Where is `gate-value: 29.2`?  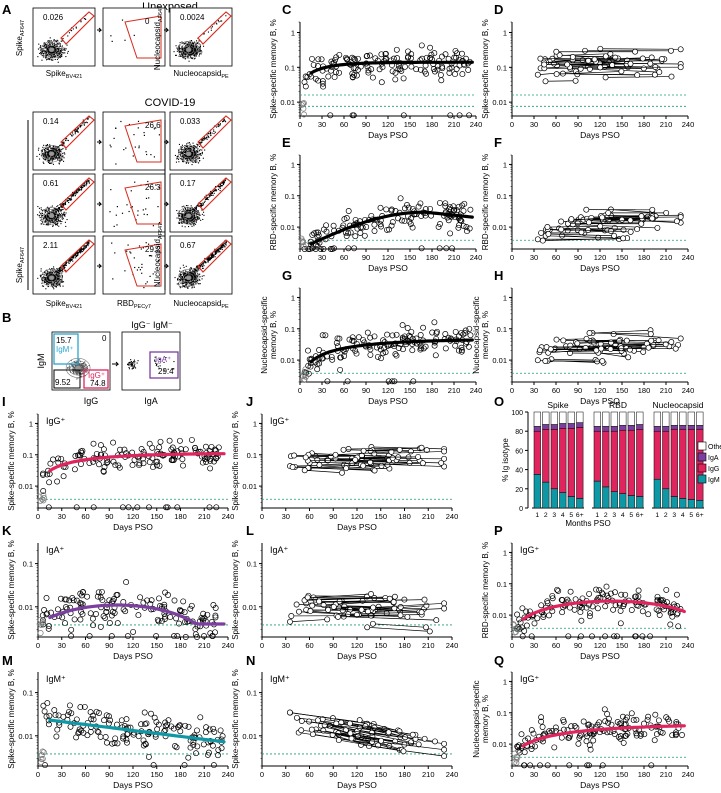
gate-value: 29.2 is located at coordinates (153, 249).